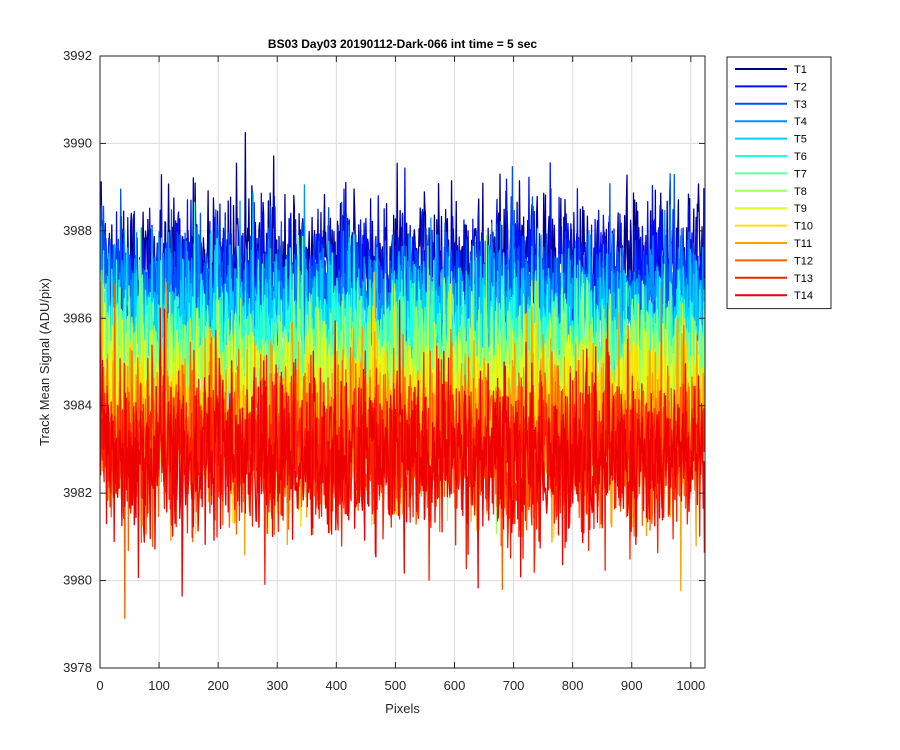 The height and width of the screenshot is (750, 900). I want to click on legend-box, so click(779, 183).